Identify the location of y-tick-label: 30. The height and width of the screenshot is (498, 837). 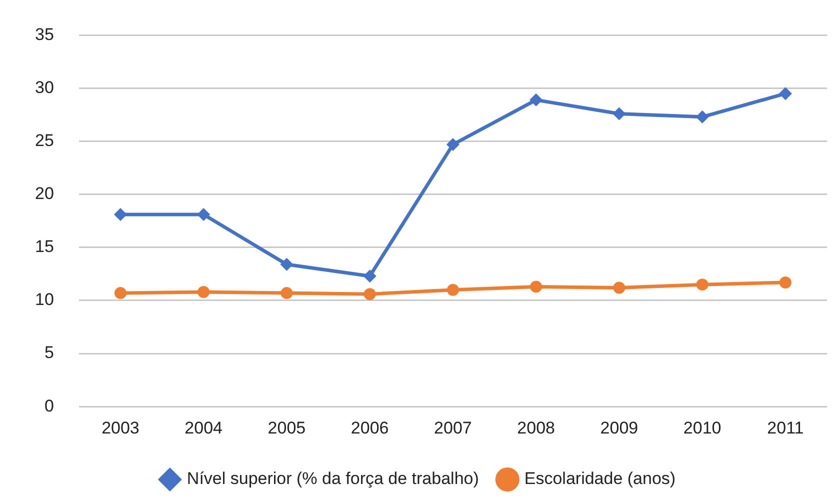
(44, 87).